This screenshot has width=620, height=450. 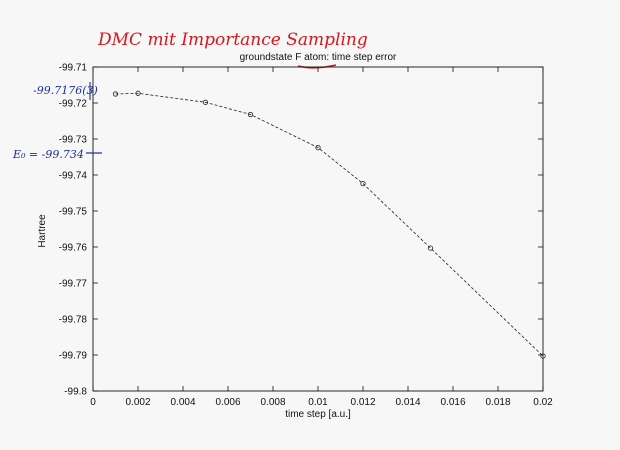 I want to click on y-tick-label: -99.74, so click(x=73, y=176).